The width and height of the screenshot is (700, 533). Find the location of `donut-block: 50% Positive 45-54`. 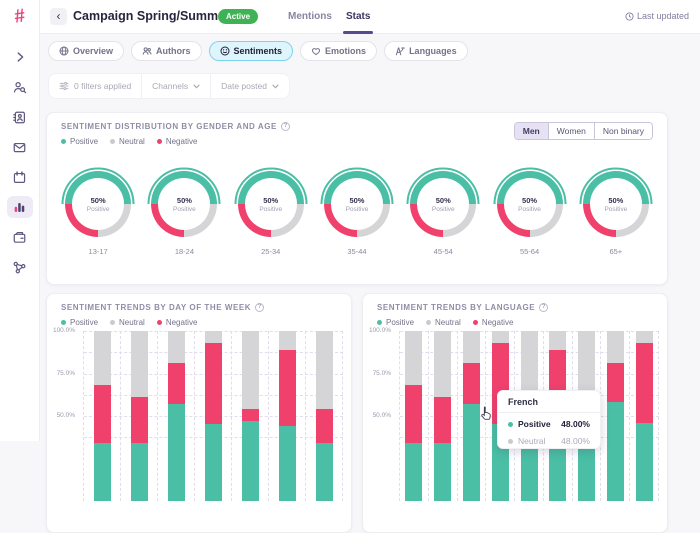

donut-block: 50% Positive 45-54 is located at coordinates (443, 210).